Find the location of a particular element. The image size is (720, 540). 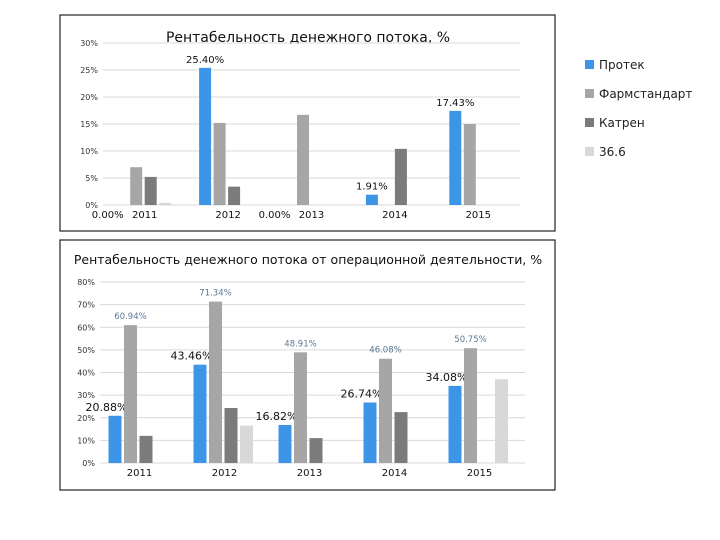

y-tick-label: 5% is located at coordinates (91, 178).